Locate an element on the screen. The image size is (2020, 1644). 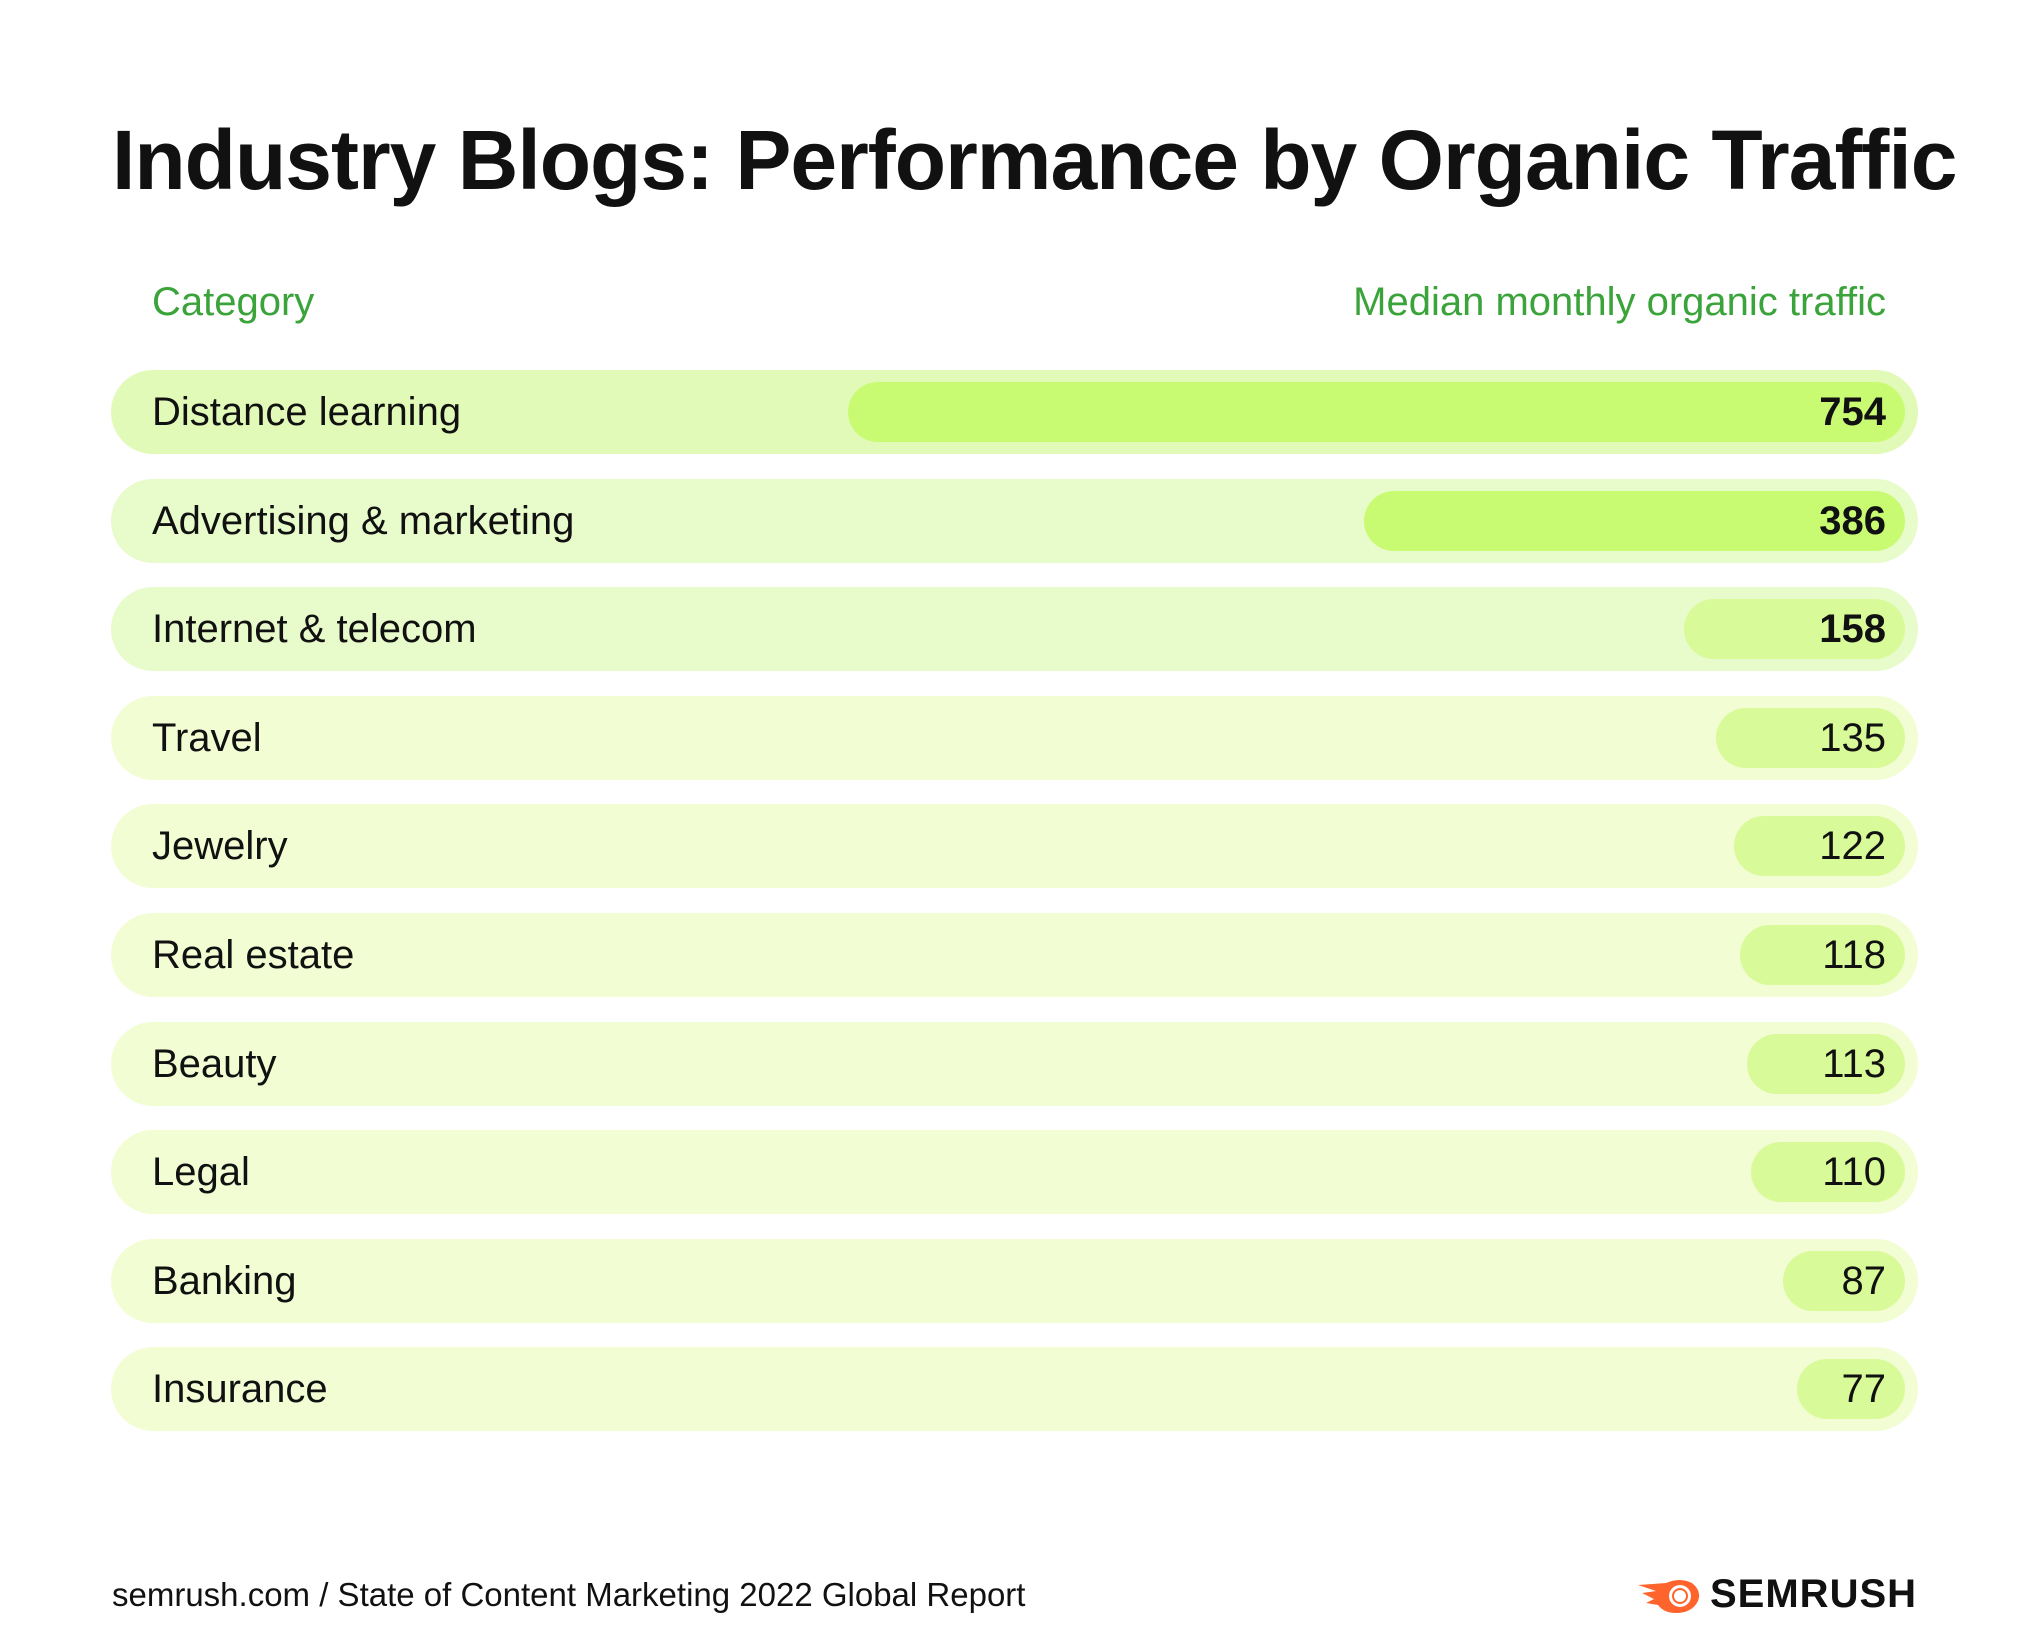
category-label: Advertising & marketing is located at coordinates (363, 520).